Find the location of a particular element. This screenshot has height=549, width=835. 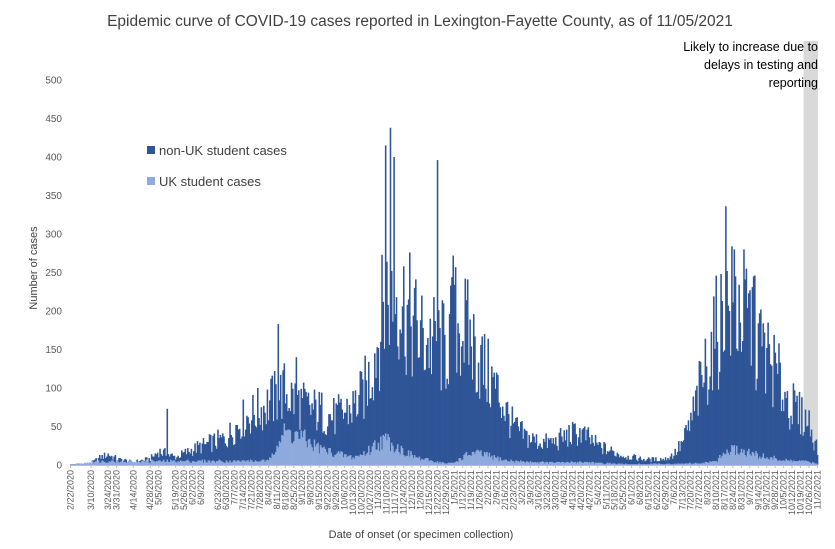

y-tick-label: 0 is located at coordinates (59, 466).